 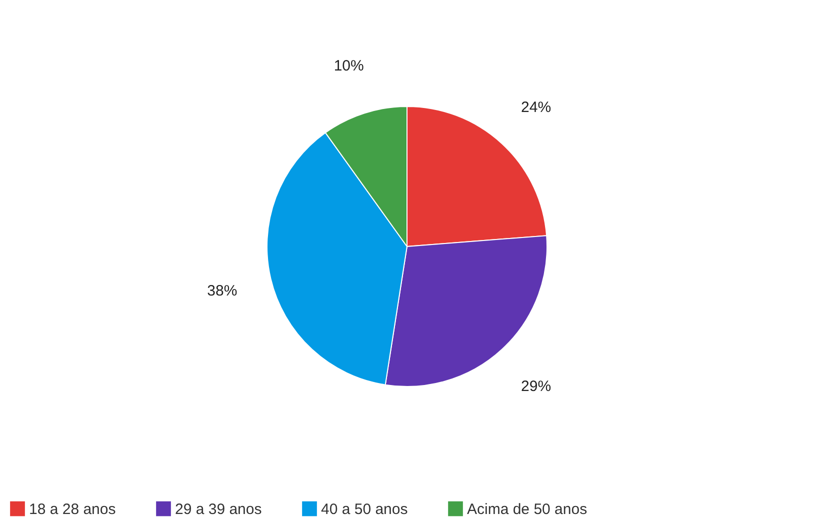 What do you see at coordinates (72, 509) in the screenshot?
I see `legend-label: 18 a 28 anos` at bounding box center [72, 509].